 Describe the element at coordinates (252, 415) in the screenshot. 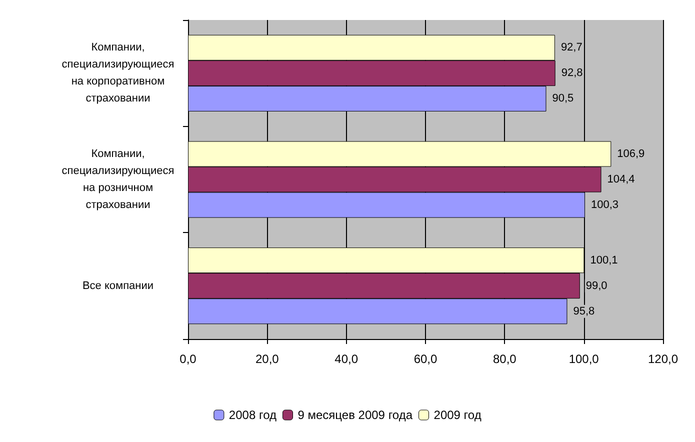

I see `legend-label: 2008 год` at that location.